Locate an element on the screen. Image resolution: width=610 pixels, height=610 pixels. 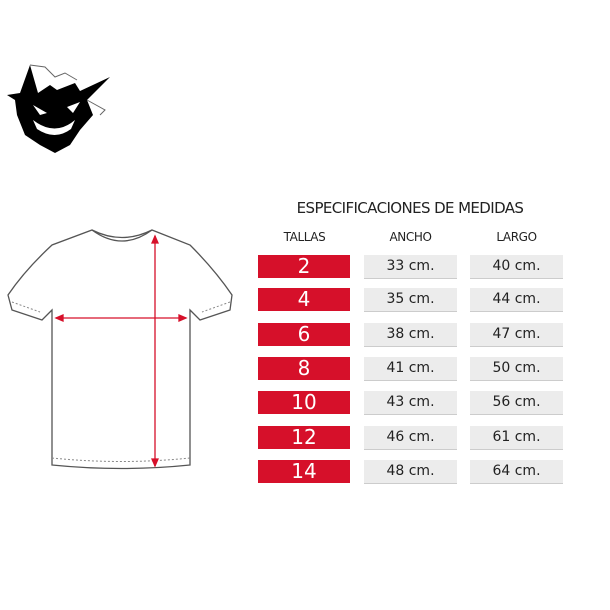
table-cell-width: 41 cm. is located at coordinates (410, 368).